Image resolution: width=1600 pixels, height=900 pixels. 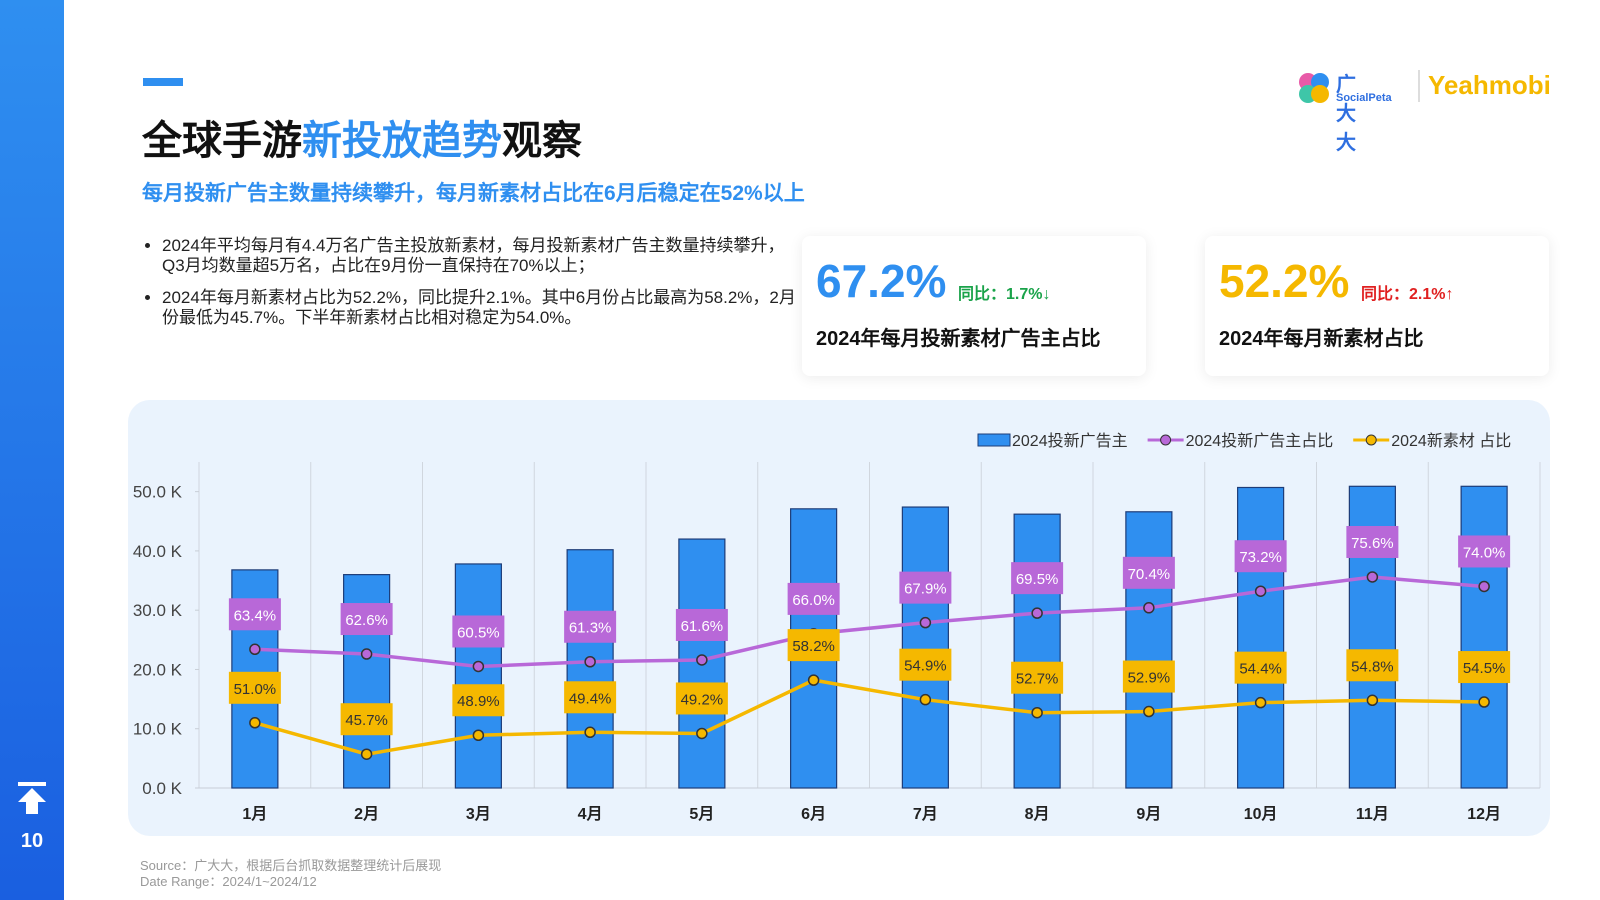 I want to click on value-label: 54.4%, so click(x=1260, y=669).